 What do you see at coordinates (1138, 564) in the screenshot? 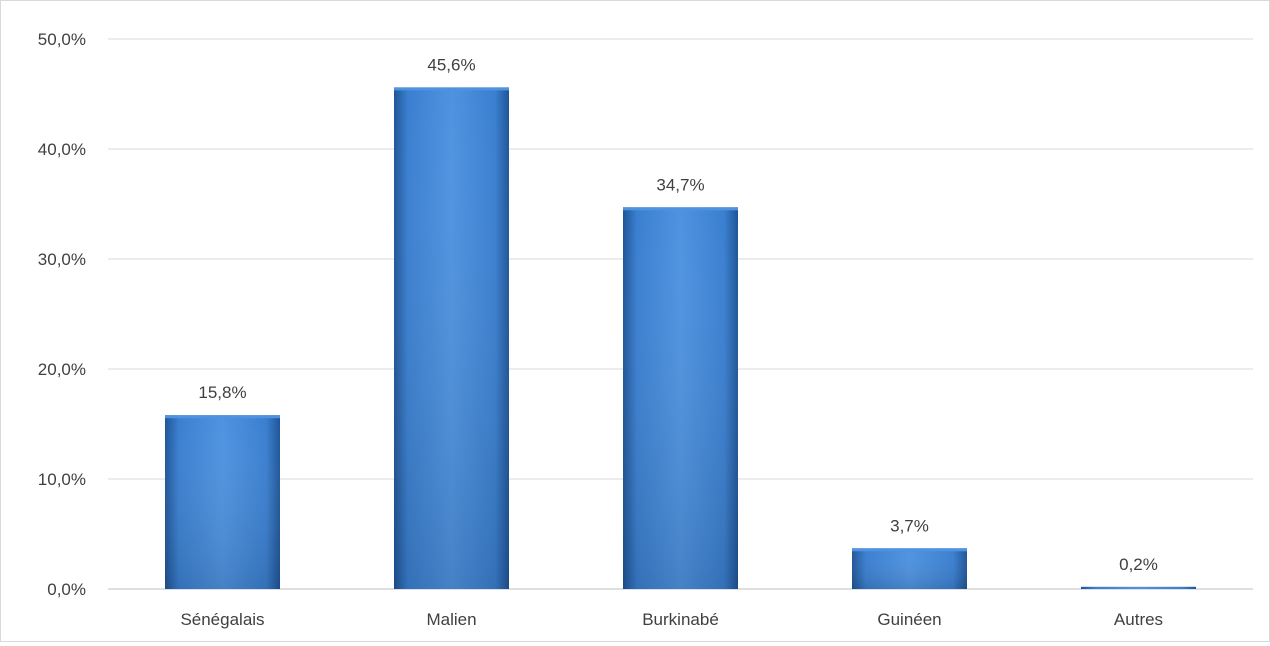
I see `data-label: 0,2%` at bounding box center [1138, 564].